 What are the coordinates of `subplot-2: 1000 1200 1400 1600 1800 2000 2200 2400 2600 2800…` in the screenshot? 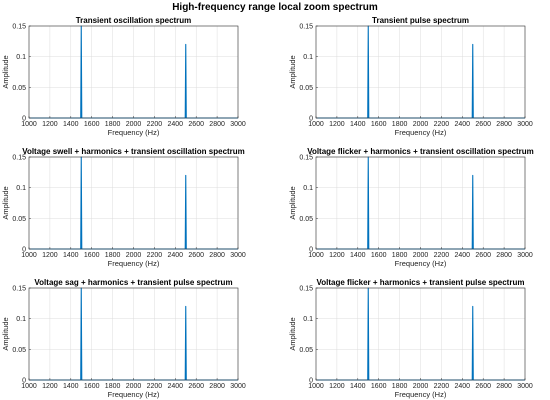 It's located at (410, 76).